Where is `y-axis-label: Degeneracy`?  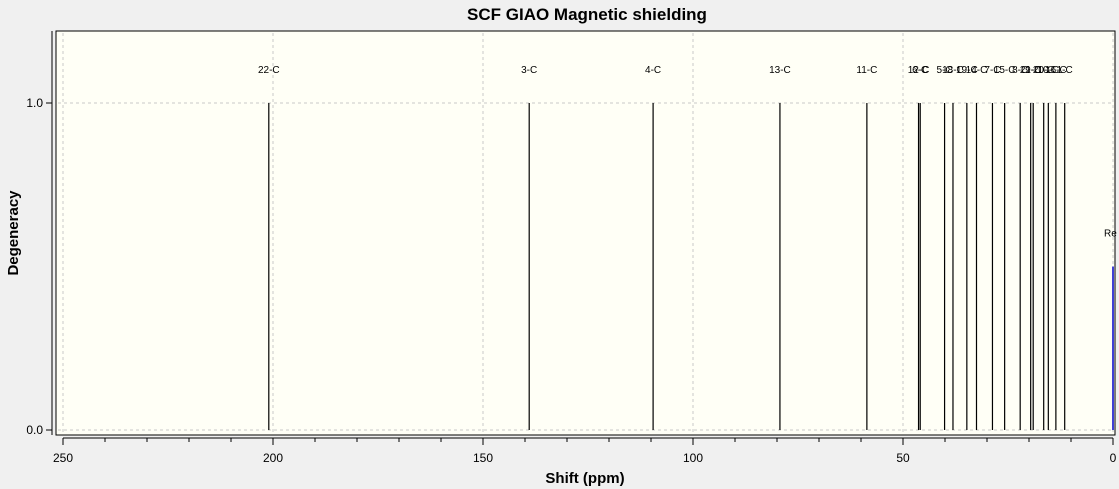 y-axis-label: Degeneracy is located at coordinates (13, 233).